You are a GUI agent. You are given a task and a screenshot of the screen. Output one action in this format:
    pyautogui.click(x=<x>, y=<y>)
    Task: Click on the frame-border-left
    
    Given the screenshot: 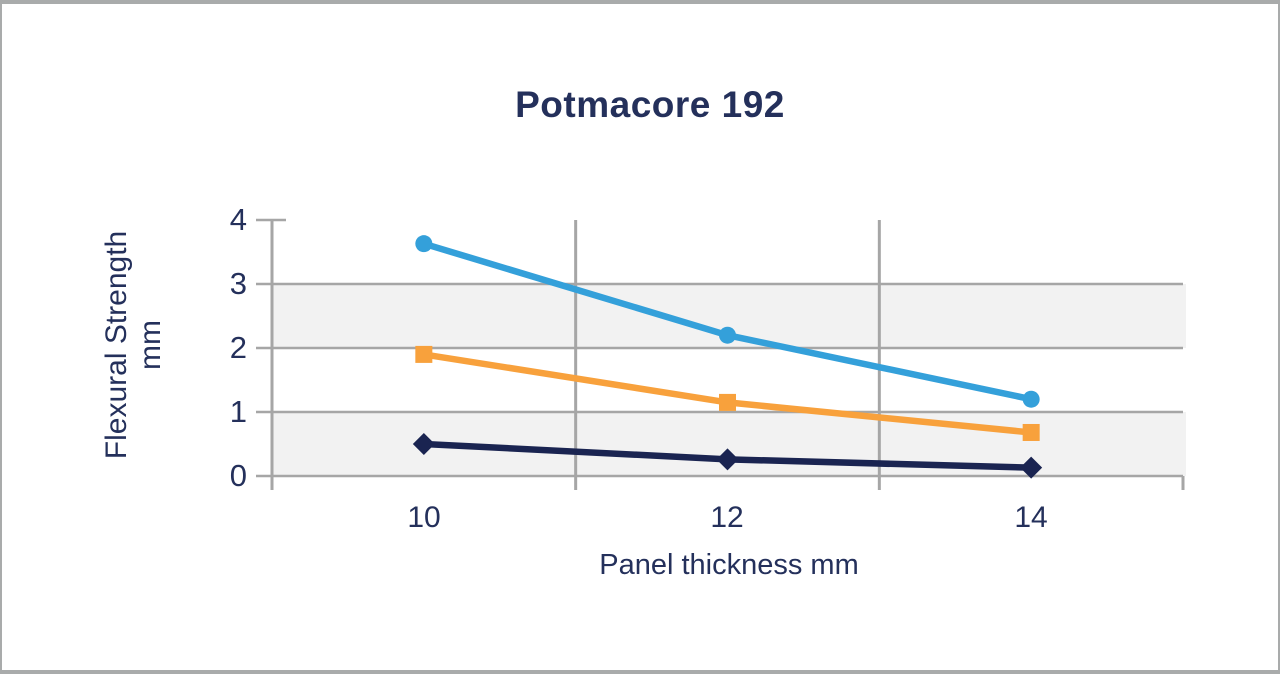 What is the action you would take?
    pyautogui.click(x=1, y=337)
    